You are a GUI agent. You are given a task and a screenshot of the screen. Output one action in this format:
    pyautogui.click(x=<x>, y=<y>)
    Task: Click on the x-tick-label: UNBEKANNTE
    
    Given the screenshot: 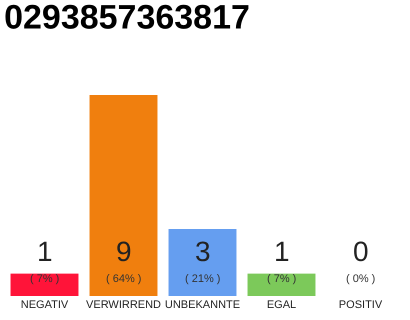 What is the action you would take?
    pyautogui.click(x=202, y=305)
    